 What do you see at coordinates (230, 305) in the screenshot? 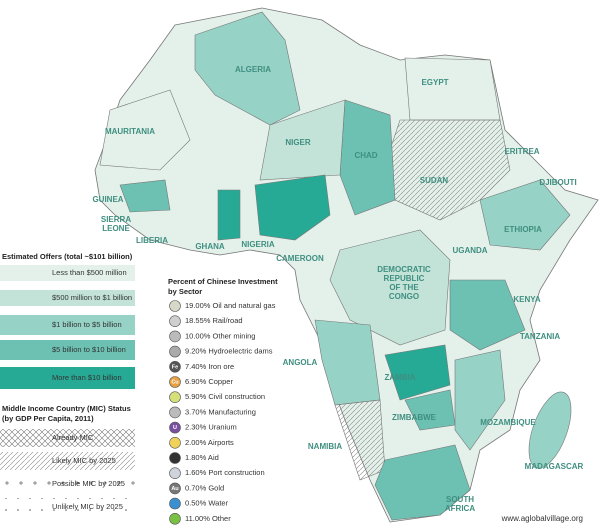
I see `sector-label: 19.00% Oil and natural gas` at bounding box center [230, 305].